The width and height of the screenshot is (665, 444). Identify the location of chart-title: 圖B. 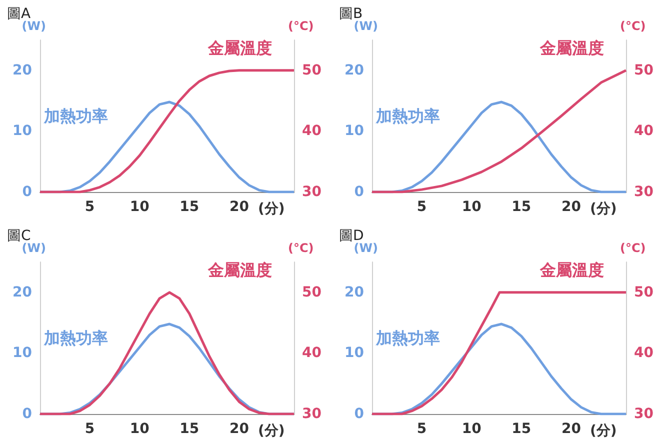
(351, 14).